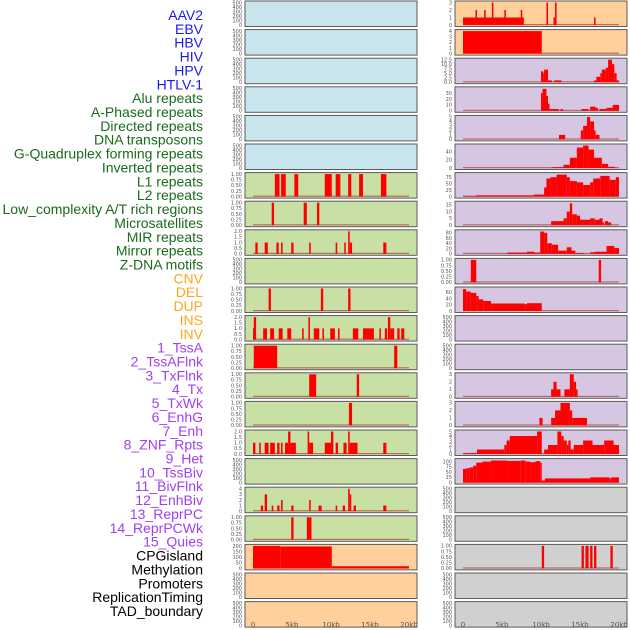 This screenshot has width=630, height=630. I want to click on track-label: DNA transposons, so click(148, 140).